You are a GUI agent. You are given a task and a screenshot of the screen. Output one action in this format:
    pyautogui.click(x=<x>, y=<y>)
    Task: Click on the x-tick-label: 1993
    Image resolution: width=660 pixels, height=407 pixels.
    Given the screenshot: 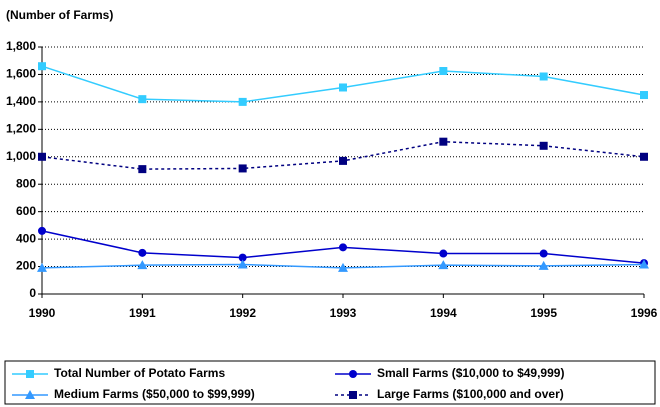 What is the action you would take?
    pyautogui.click(x=343, y=313)
    